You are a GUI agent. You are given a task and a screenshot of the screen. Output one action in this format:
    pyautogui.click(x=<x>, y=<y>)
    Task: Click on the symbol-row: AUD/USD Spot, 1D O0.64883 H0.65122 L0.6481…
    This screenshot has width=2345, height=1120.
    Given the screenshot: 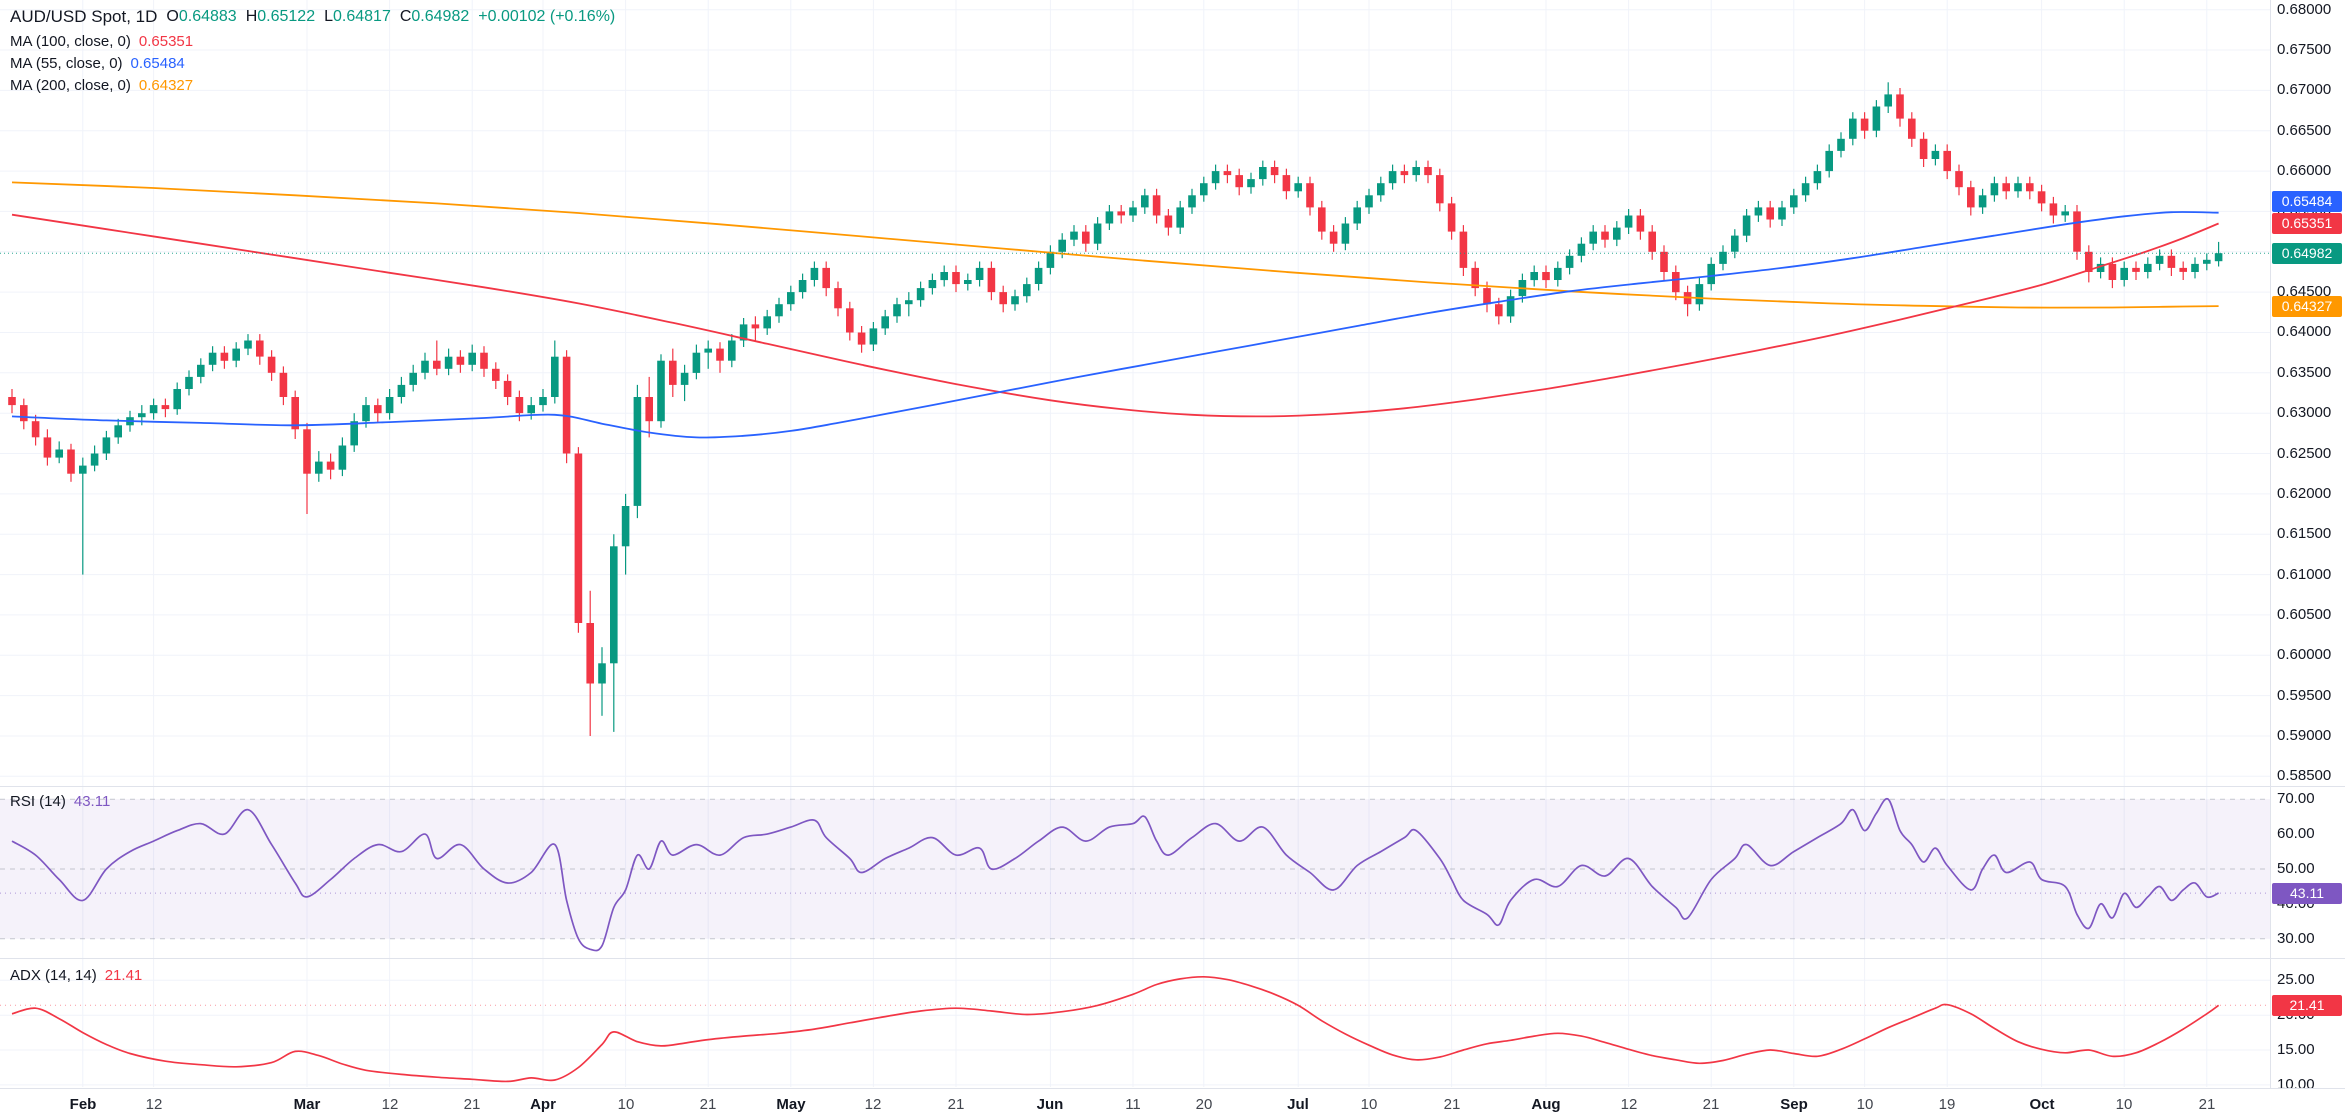 What is the action you would take?
    pyautogui.click(x=312, y=17)
    